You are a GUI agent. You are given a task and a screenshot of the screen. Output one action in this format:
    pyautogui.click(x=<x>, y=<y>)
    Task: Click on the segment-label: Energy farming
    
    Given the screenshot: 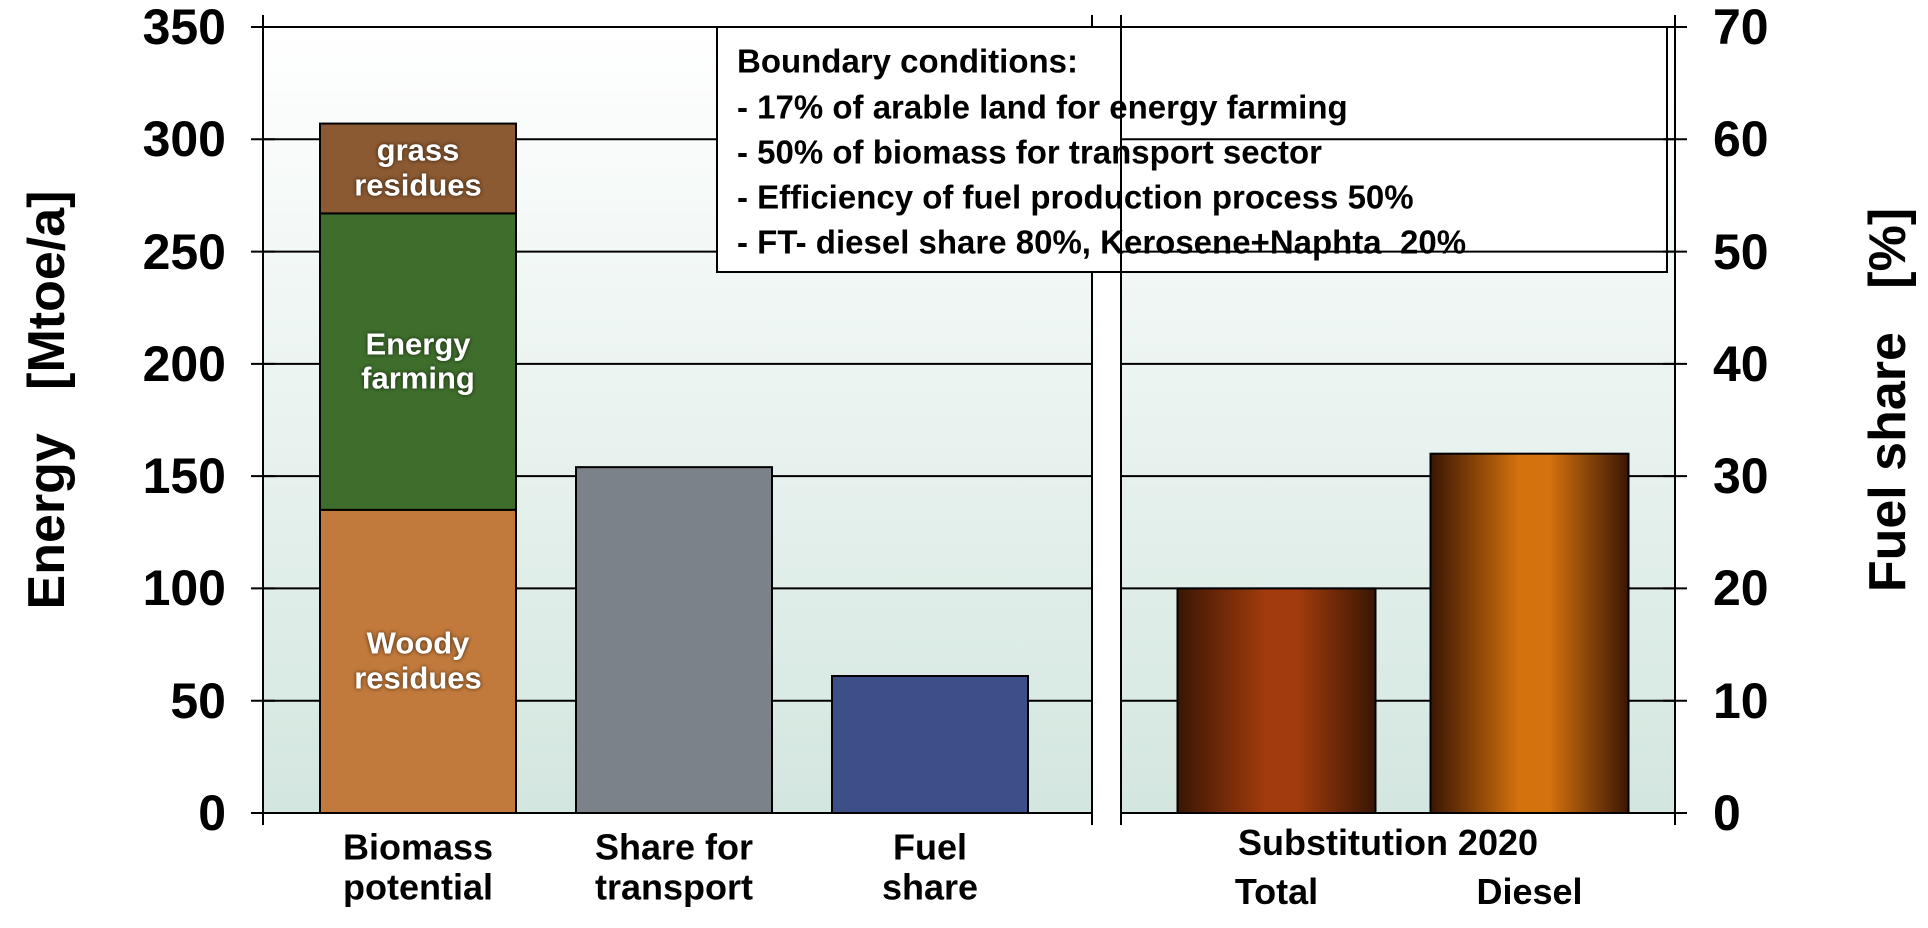 What is the action you would take?
    pyautogui.click(x=418, y=360)
    